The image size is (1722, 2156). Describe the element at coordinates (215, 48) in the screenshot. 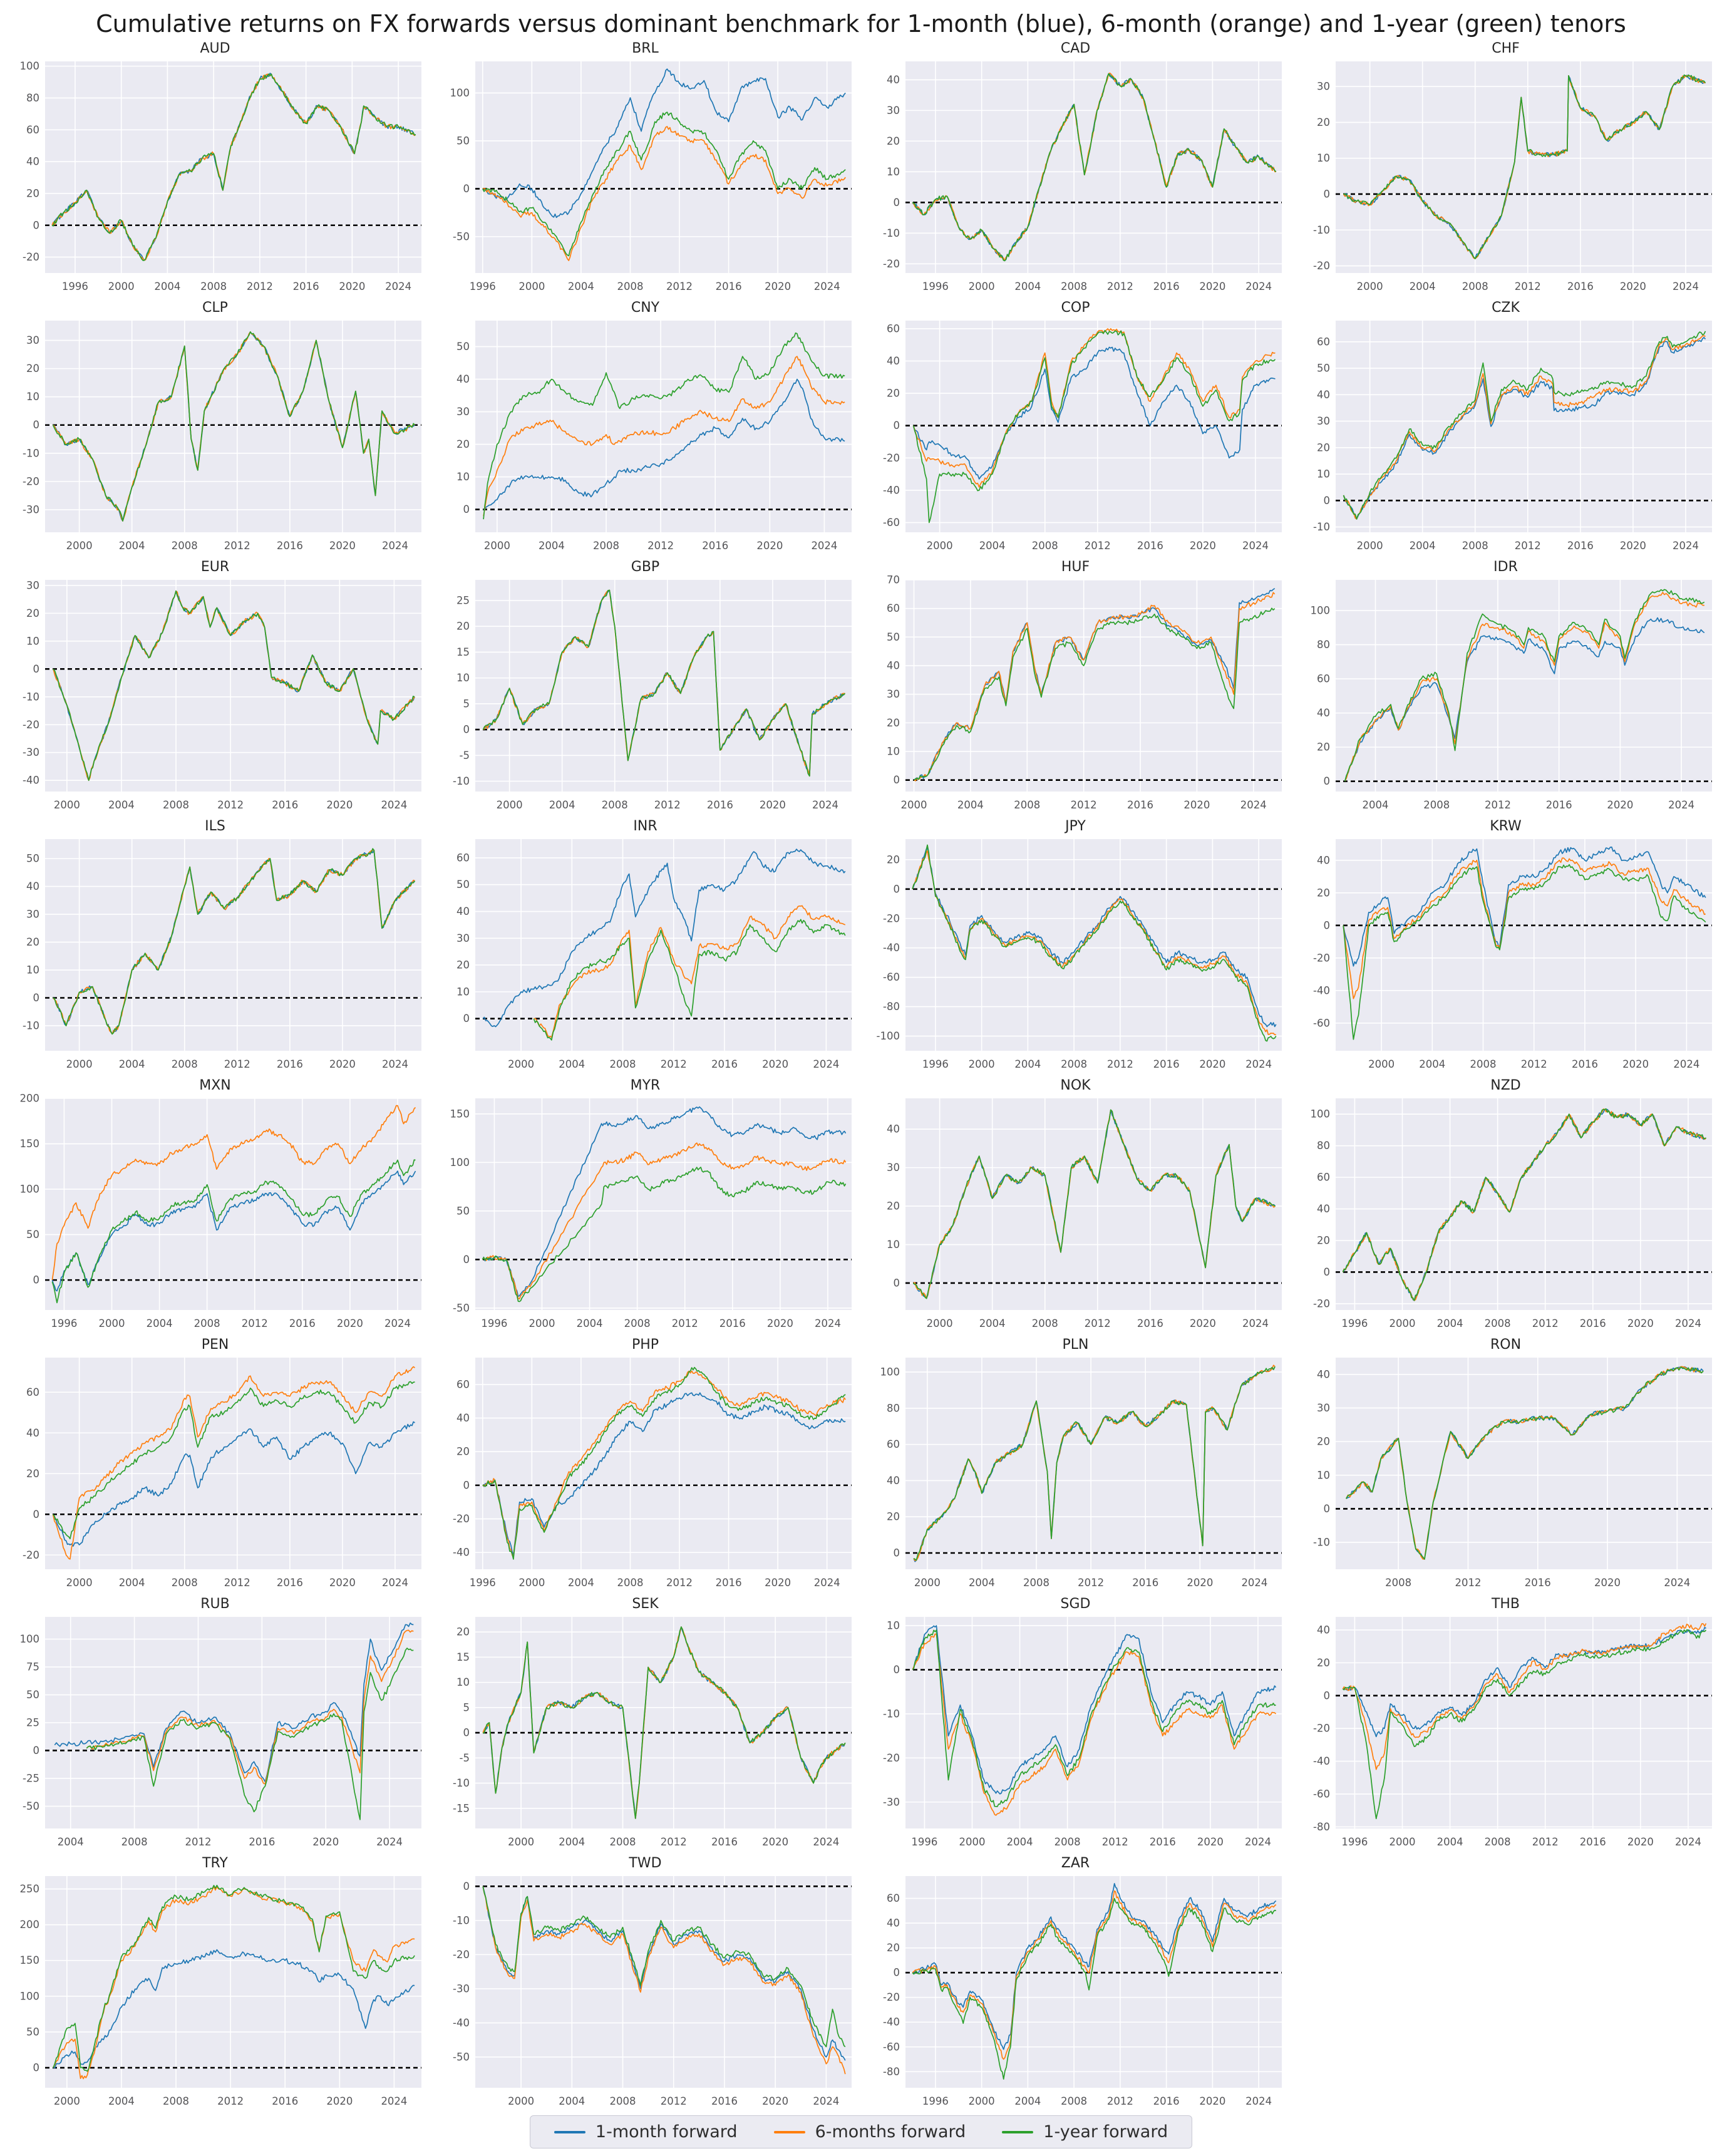

I see `subplot-title: AUD` at that location.